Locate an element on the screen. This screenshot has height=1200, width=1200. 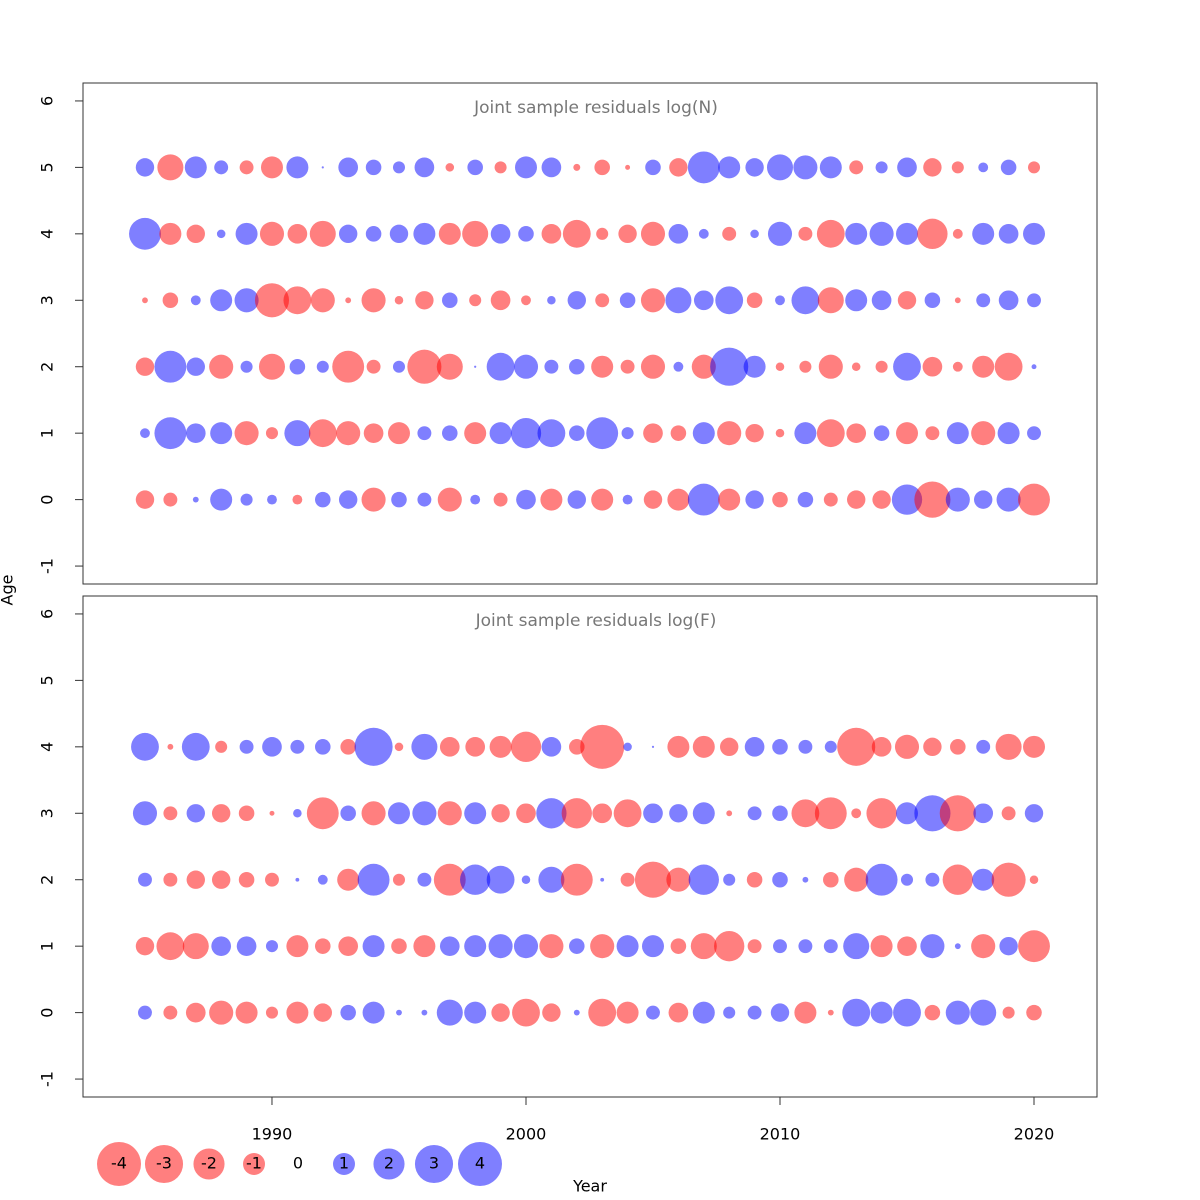
x-axis-label: Year is located at coordinates (589, 1186).